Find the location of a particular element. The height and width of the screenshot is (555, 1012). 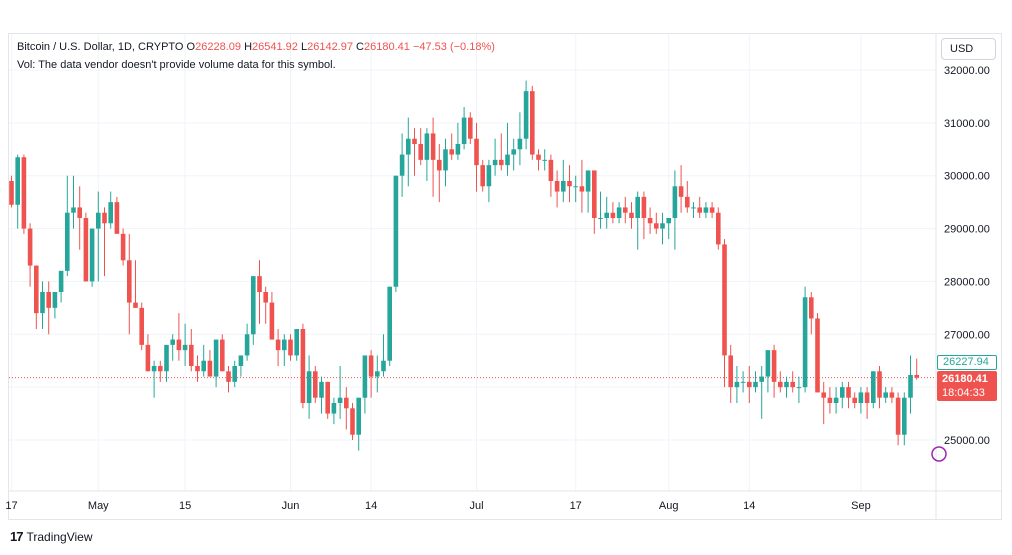

x-tick-label: 15 is located at coordinates (185, 506).